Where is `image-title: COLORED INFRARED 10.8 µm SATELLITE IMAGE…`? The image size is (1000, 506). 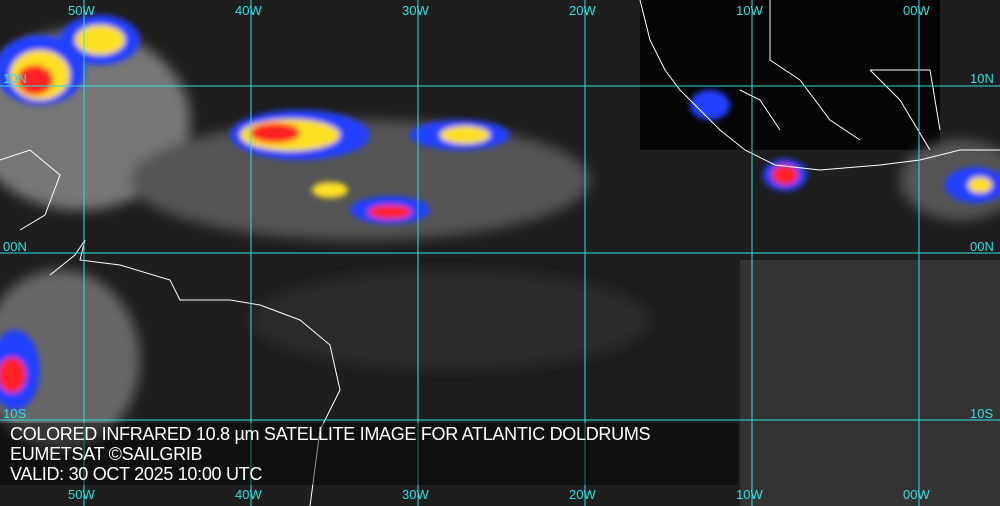
image-title: COLORED INFRARED 10.8 µm SATELLITE IMAGE… is located at coordinates (330, 434).